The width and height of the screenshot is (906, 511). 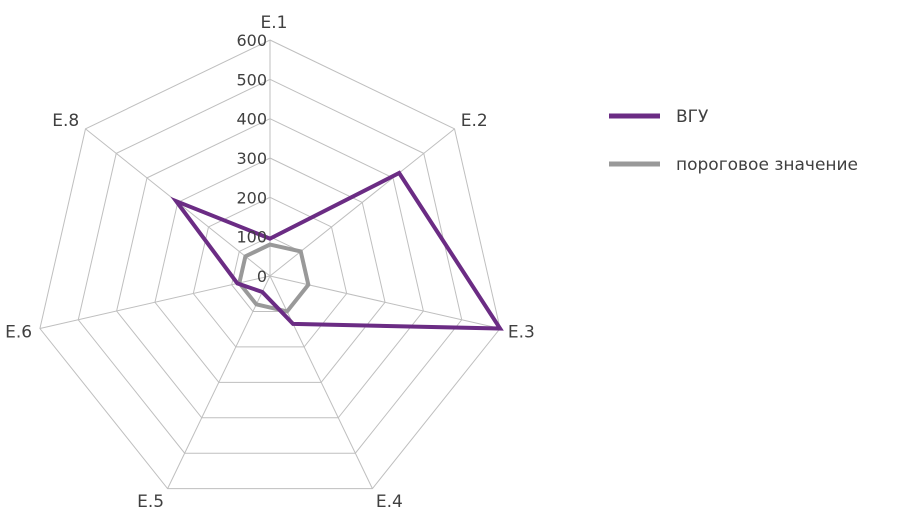 What do you see at coordinates (251, 119) in the screenshot?
I see `tick-label: 400` at bounding box center [251, 119].